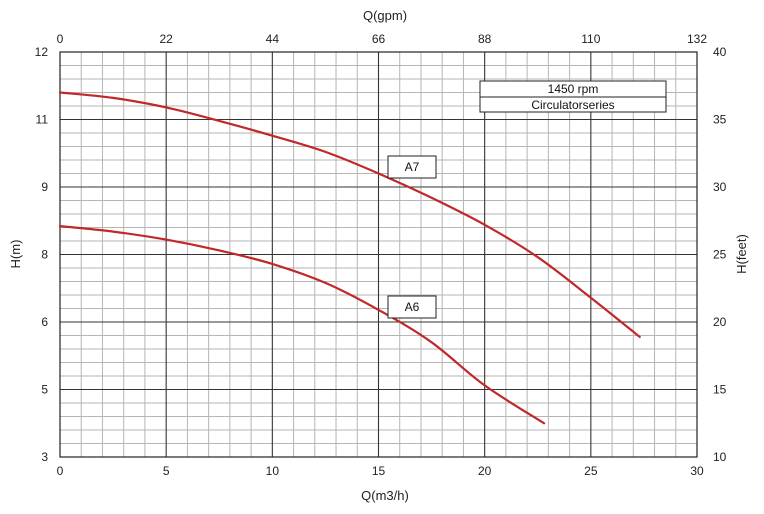 This screenshot has width=764, height=514. Describe the element at coordinates (44, 322) in the screenshot. I see `left-axis-tick-label: 6` at that location.